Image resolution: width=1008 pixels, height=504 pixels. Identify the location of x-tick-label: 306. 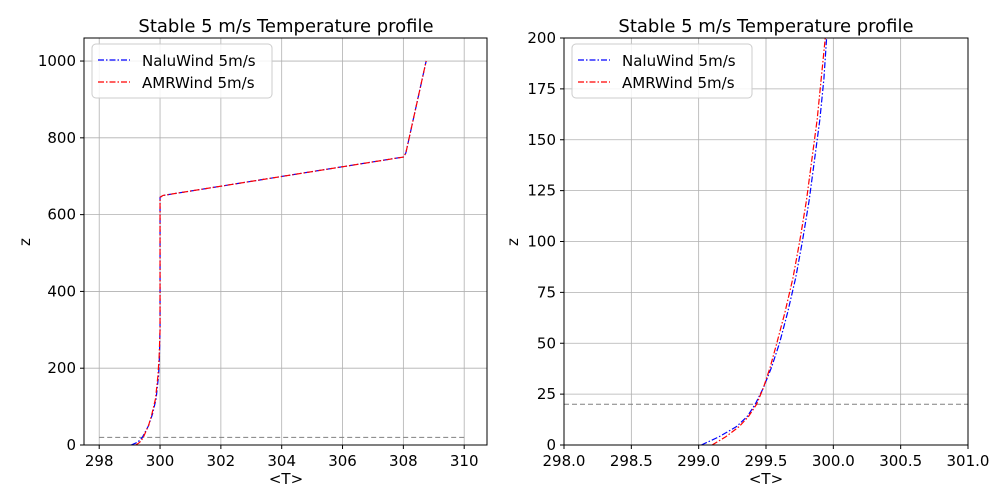
(342, 461).